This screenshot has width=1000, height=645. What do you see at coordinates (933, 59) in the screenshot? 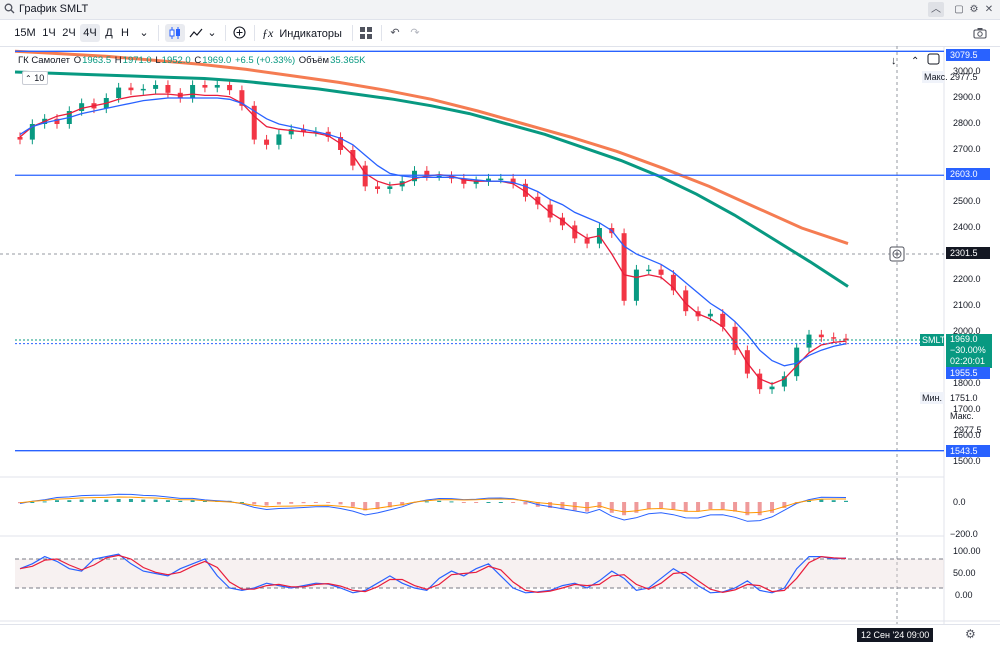
I see `maximize-pane-icon` at bounding box center [933, 59].